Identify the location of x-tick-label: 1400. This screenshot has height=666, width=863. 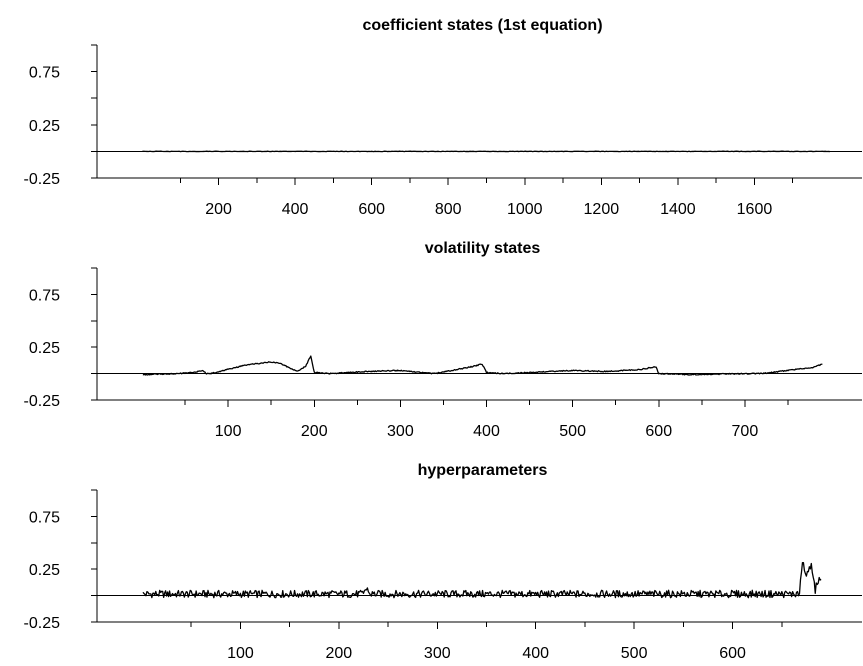
(678, 209).